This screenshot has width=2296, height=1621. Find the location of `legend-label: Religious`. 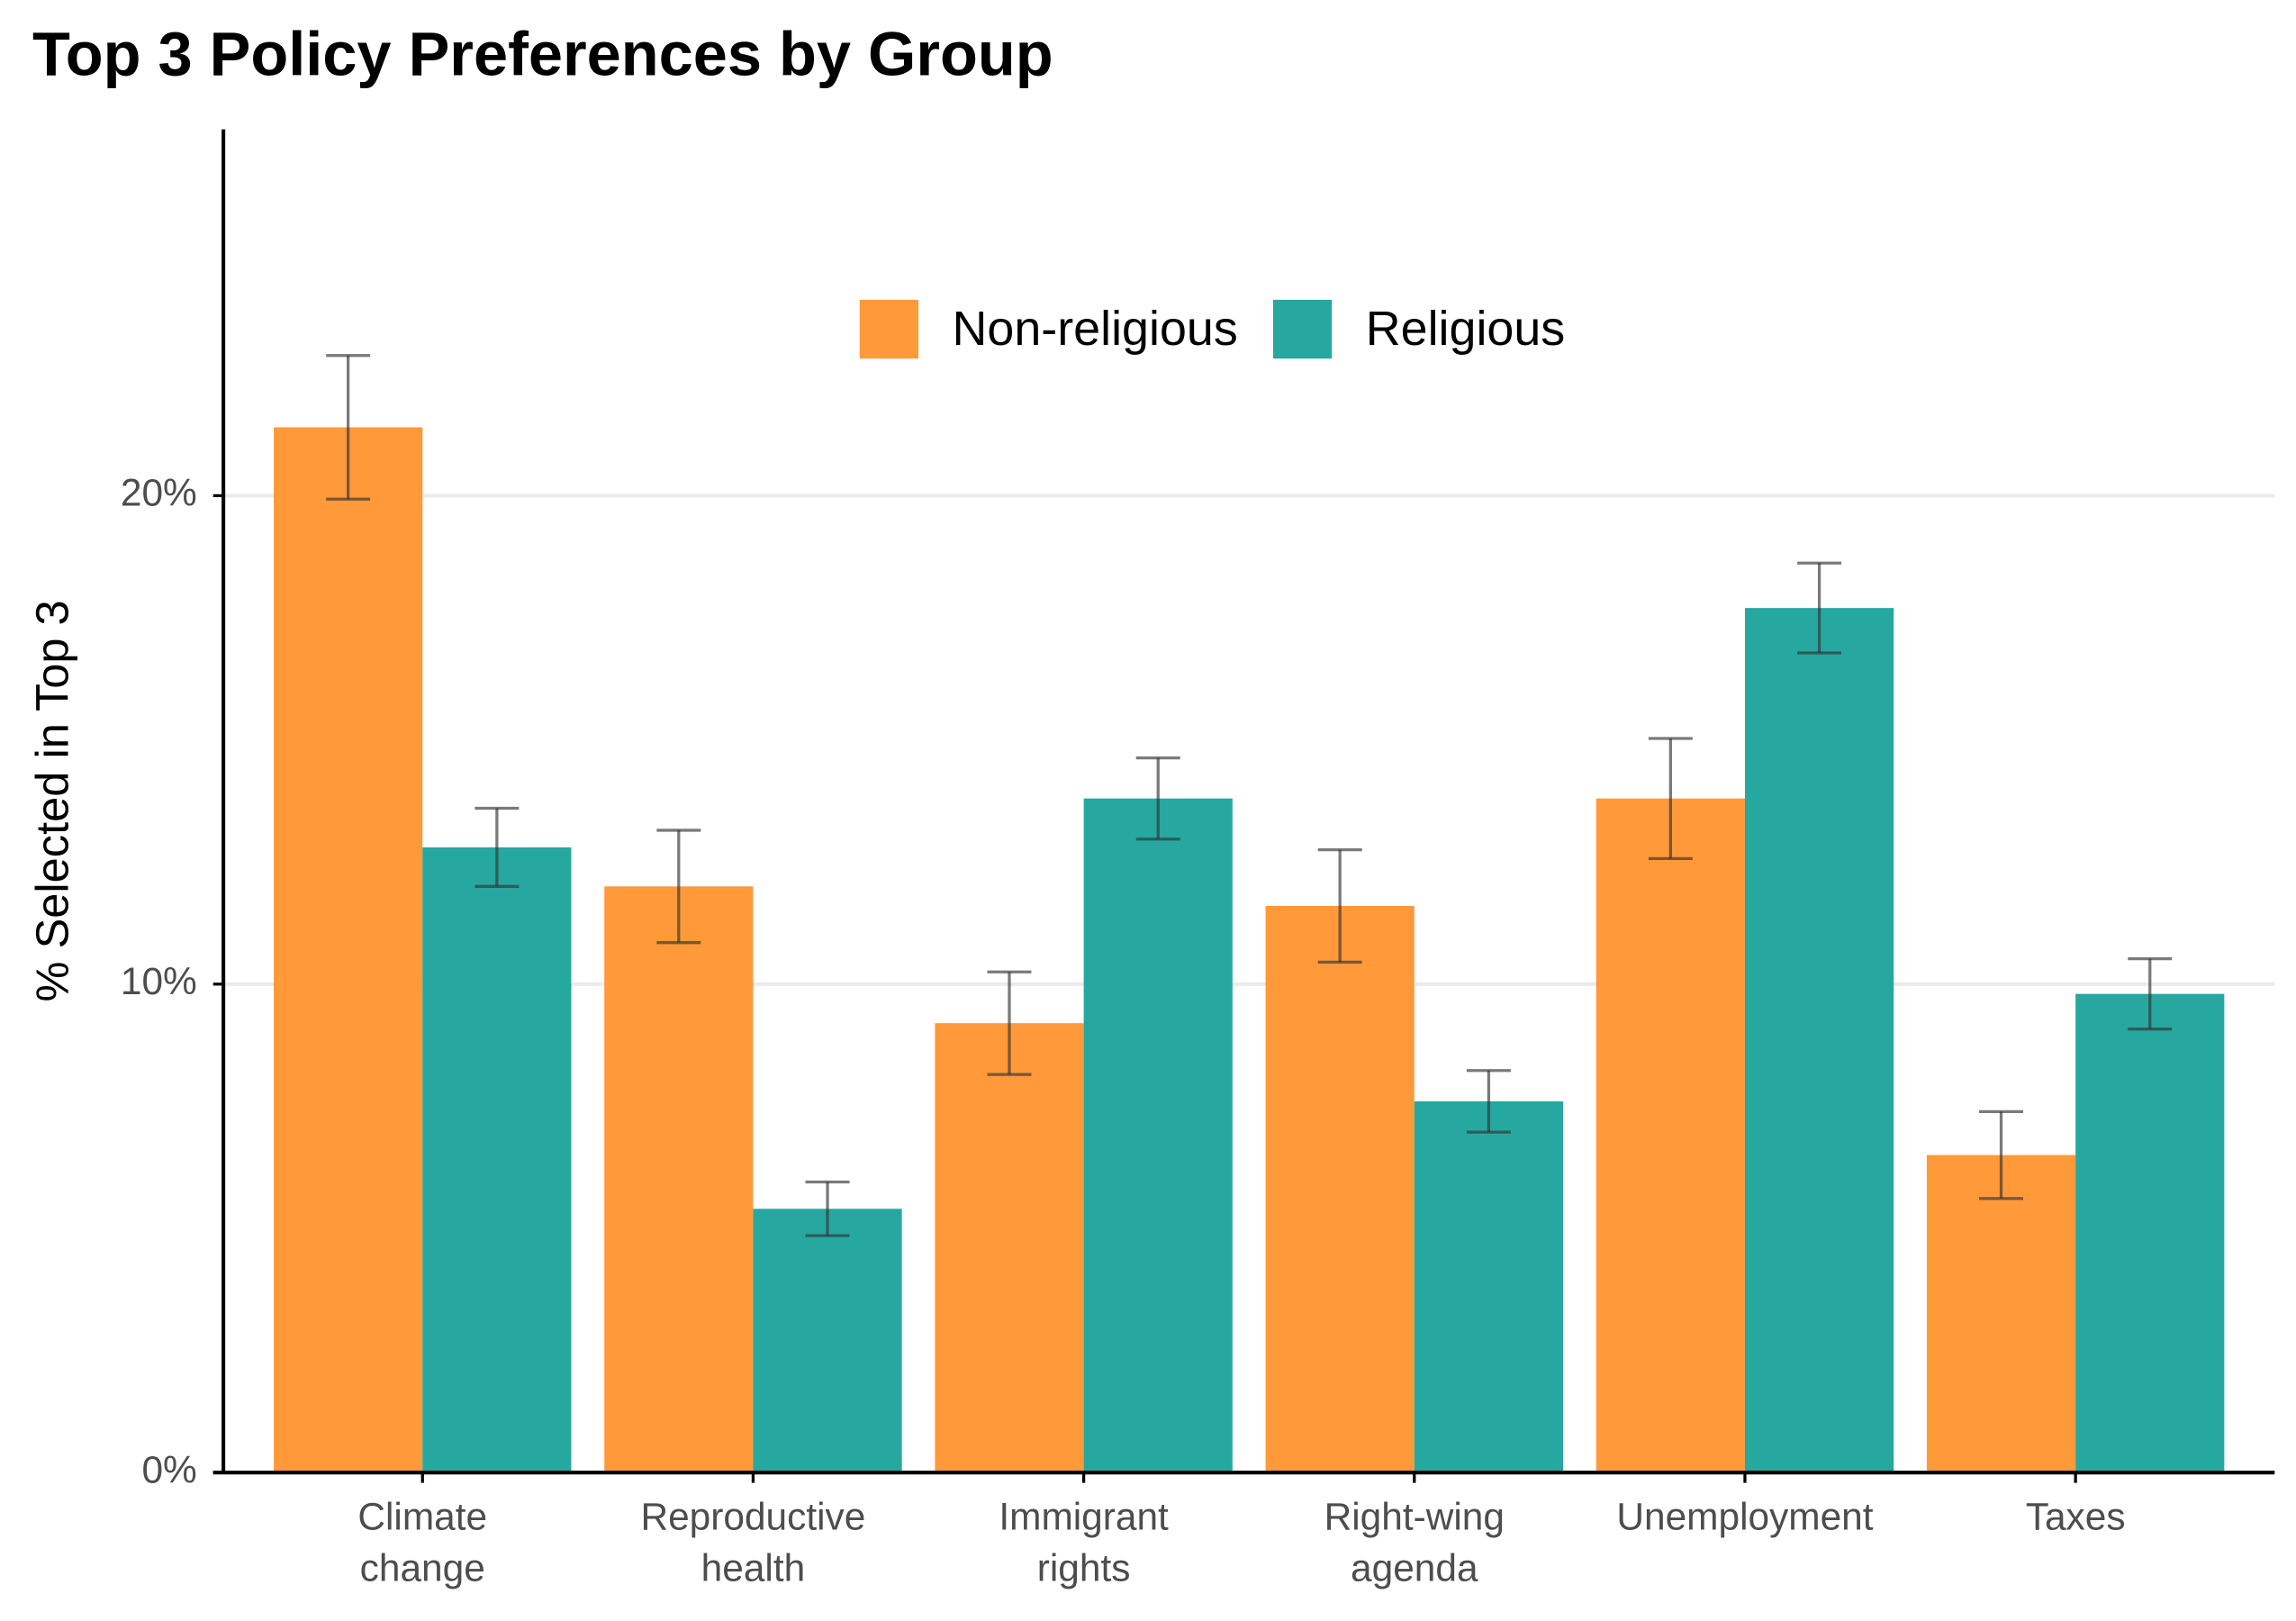

legend-label: Religious is located at coordinates (1465, 329).